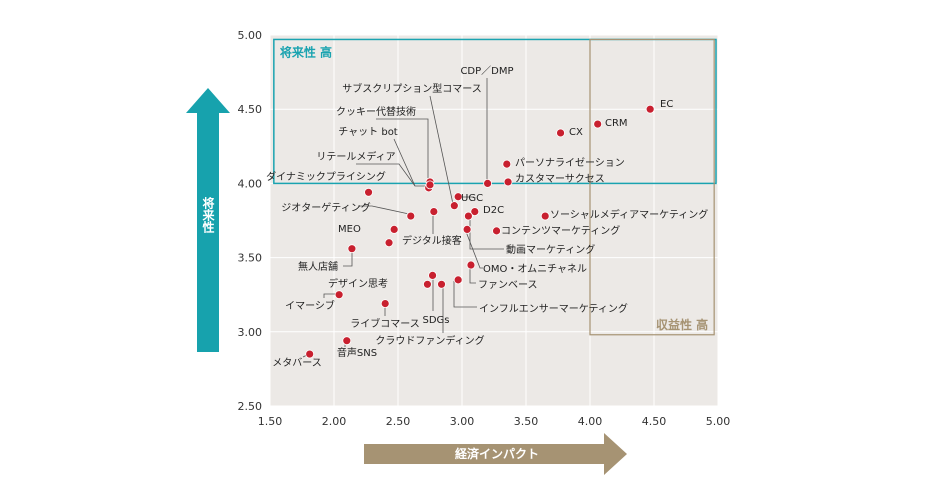 The height and width of the screenshot is (492, 940). I want to click on data-point-MEO, so click(394, 229).